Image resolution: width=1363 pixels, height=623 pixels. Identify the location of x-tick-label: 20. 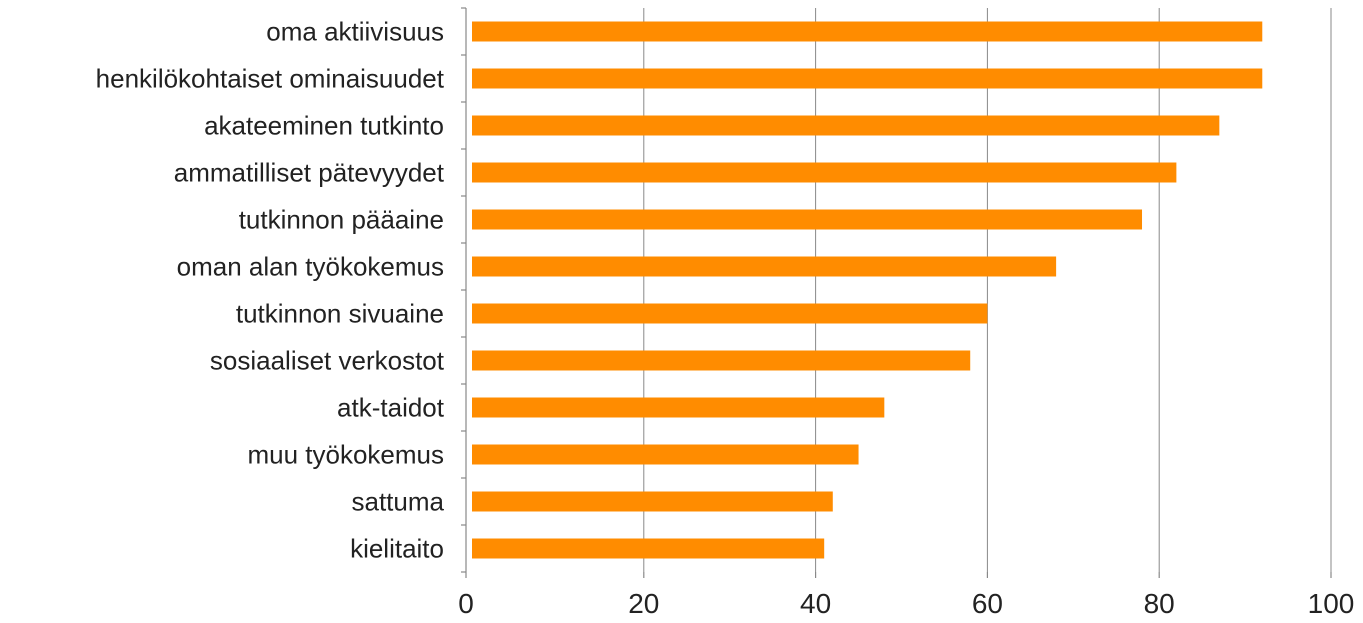
(643, 603).